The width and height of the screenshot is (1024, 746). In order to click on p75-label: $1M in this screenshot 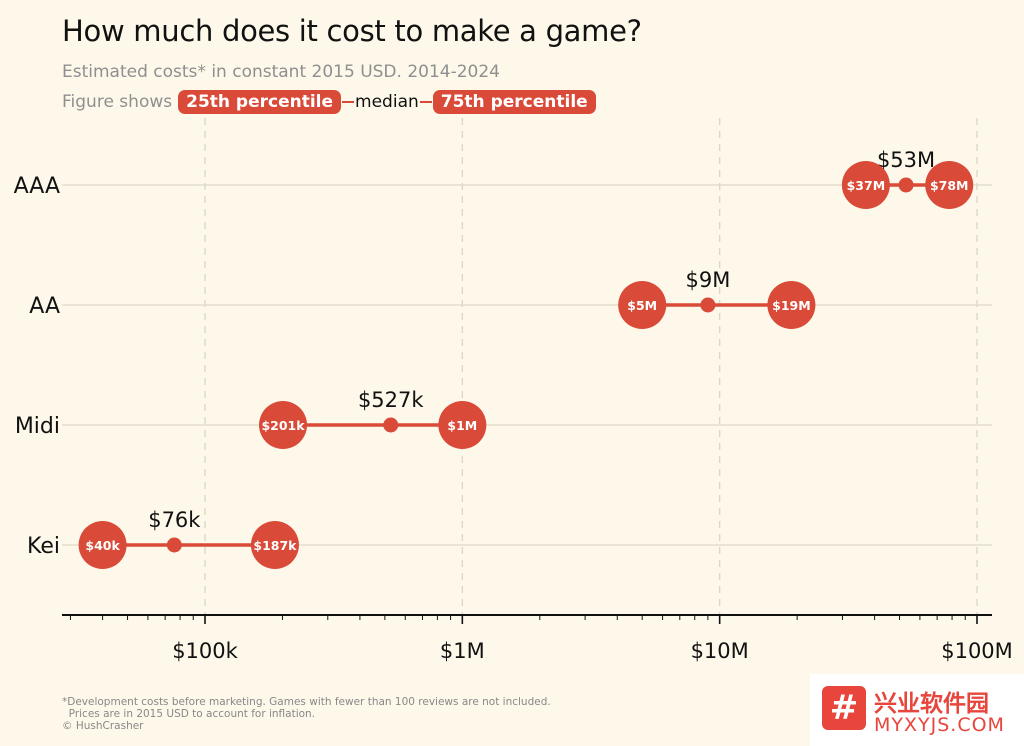, I will do `click(462, 425)`.